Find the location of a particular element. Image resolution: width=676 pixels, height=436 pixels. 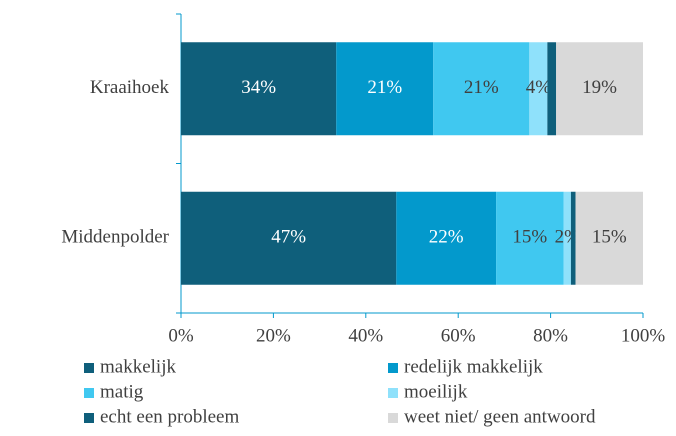

x-tick-label: 20% is located at coordinates (273, 335).